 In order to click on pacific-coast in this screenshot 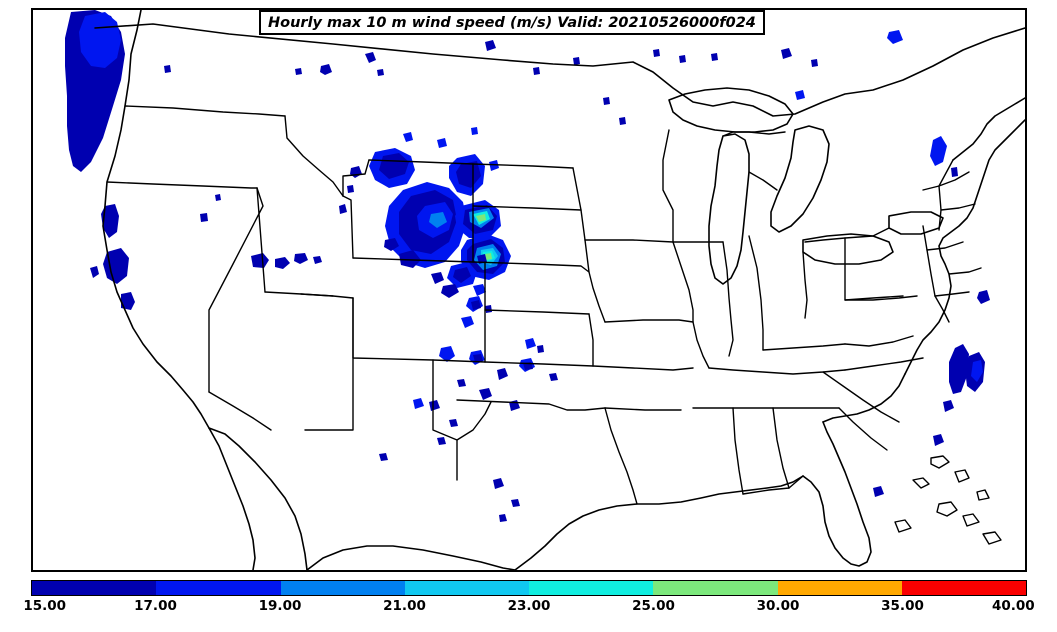, I will do `click(156, 219)`.